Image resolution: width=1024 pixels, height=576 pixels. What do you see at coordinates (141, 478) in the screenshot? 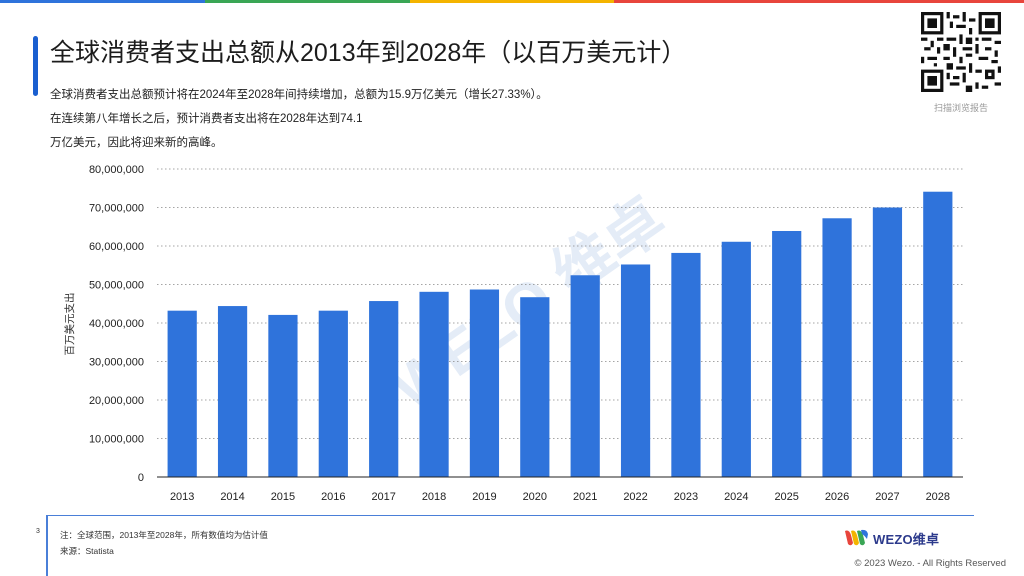
I see `y-tick-label: 0` at bounding box center [141, 478].